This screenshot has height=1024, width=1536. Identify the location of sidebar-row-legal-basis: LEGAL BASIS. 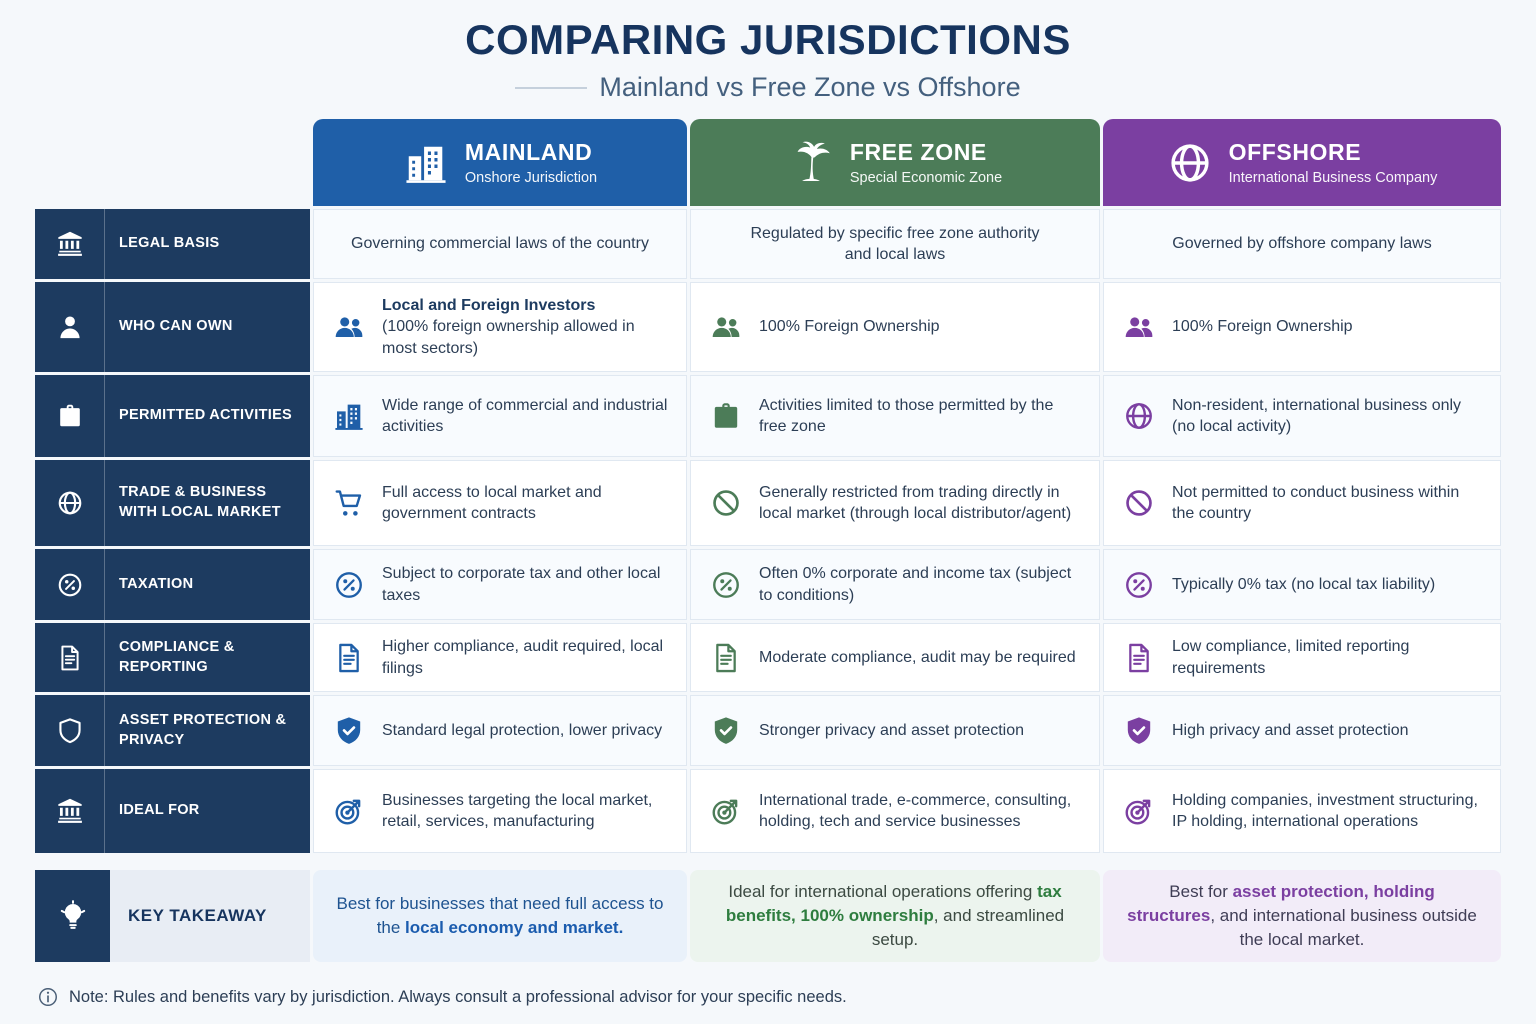
(172, 244).